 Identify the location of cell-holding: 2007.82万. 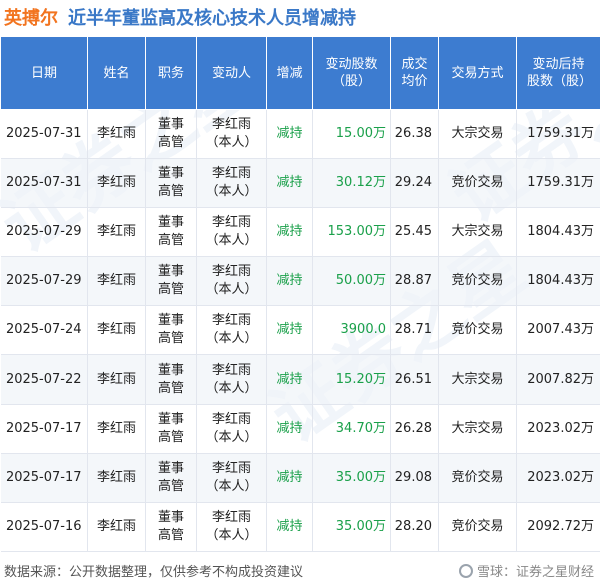
(558, 379).